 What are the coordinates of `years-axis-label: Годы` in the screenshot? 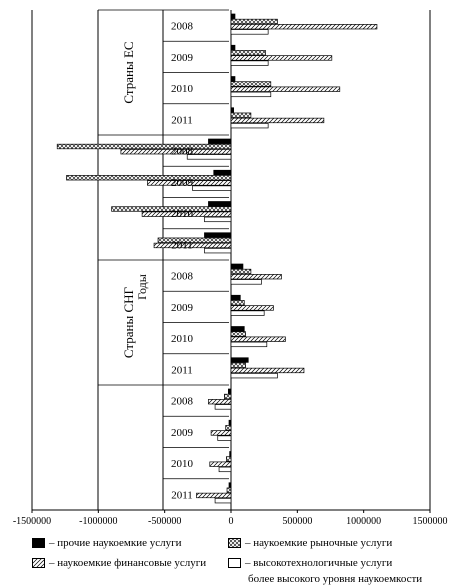 It's located at (142, 287).